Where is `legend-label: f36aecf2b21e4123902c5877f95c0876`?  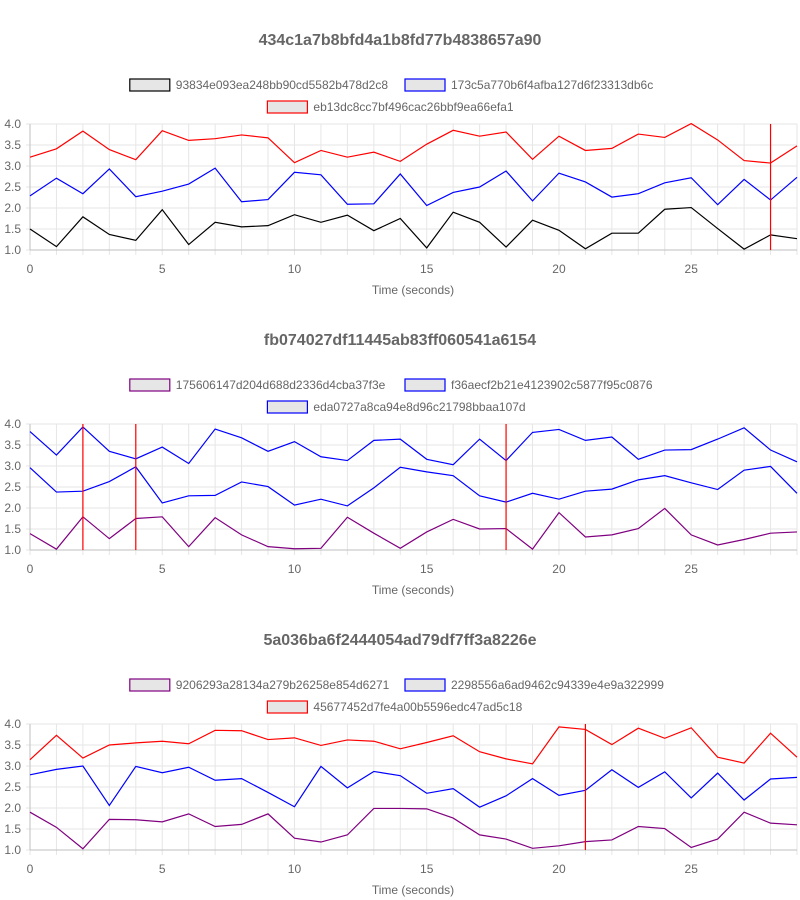
legend-label: f36aecf2b21e4123902c5877f95c0876 is located at coordinates (552, 385).